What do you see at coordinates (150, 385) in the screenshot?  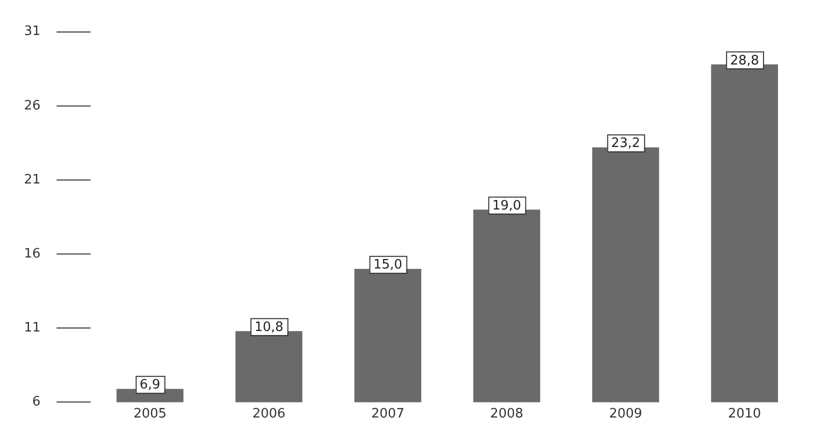 I see `data-label: 6,9` at bounding box center [150, 385].